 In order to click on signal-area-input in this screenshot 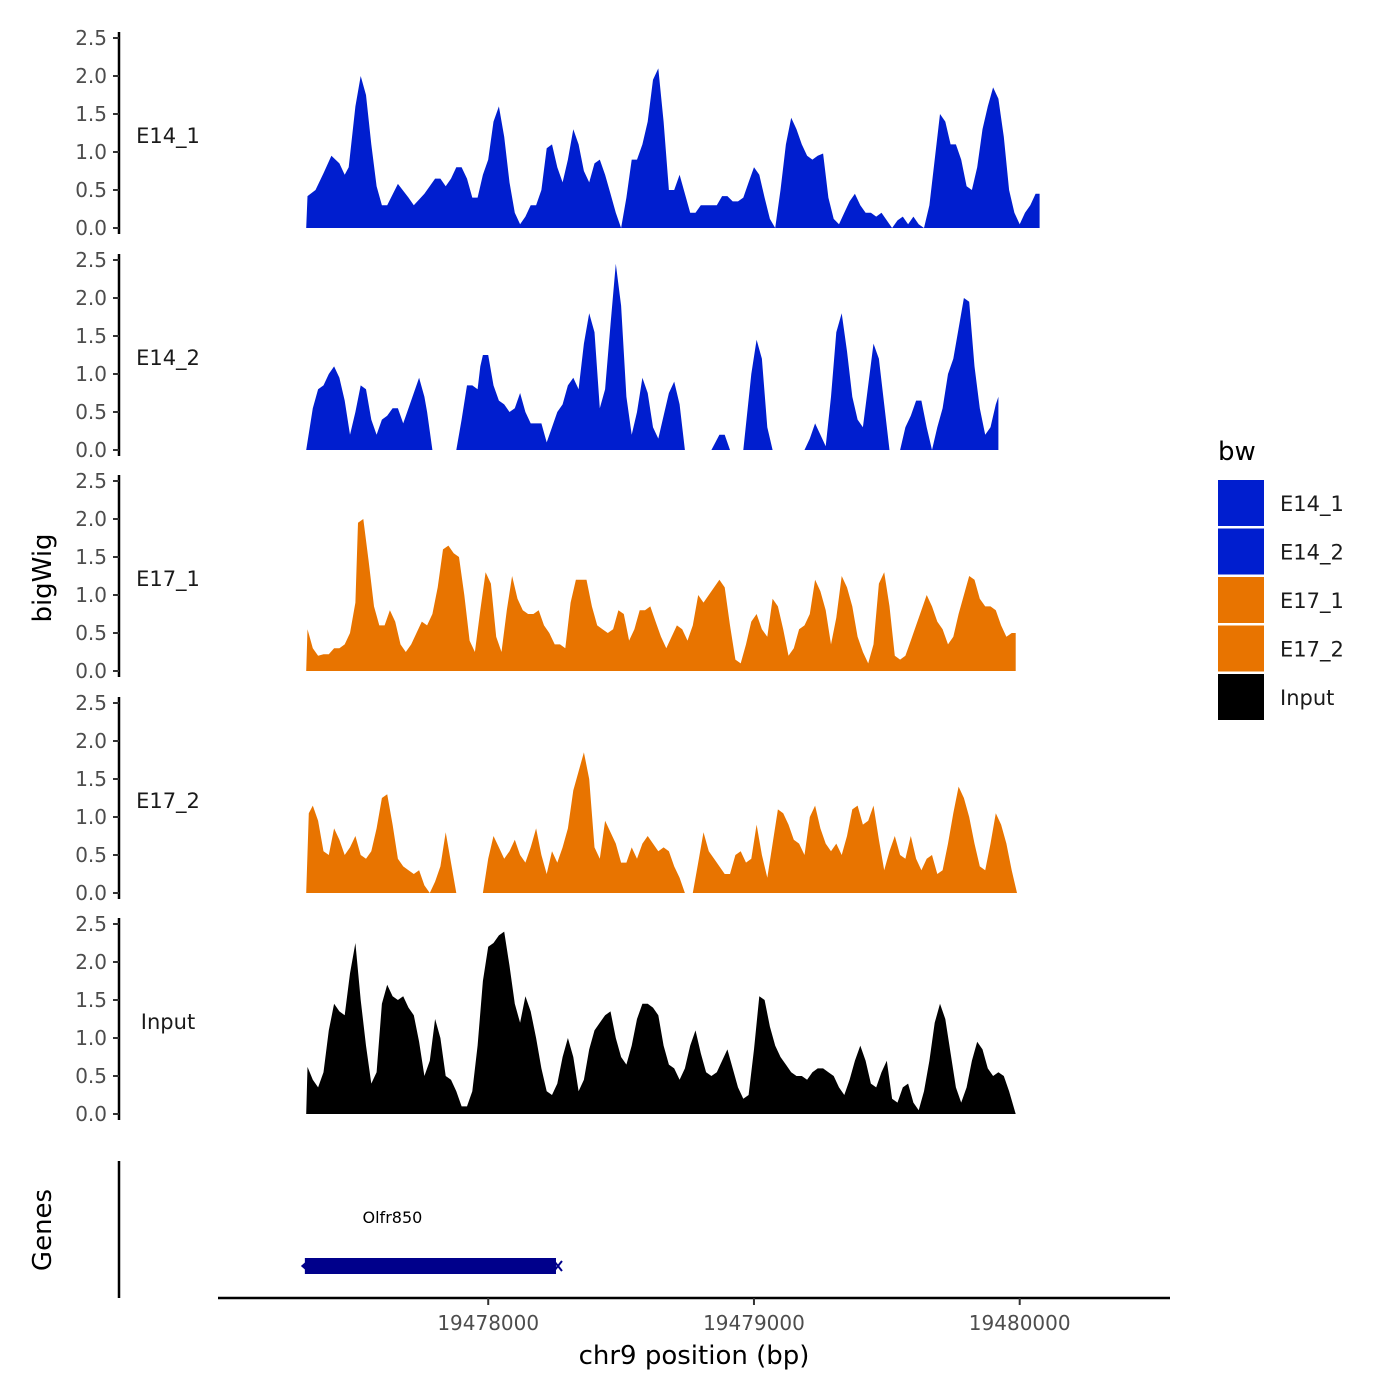, I will do `click(661, 1022)`.